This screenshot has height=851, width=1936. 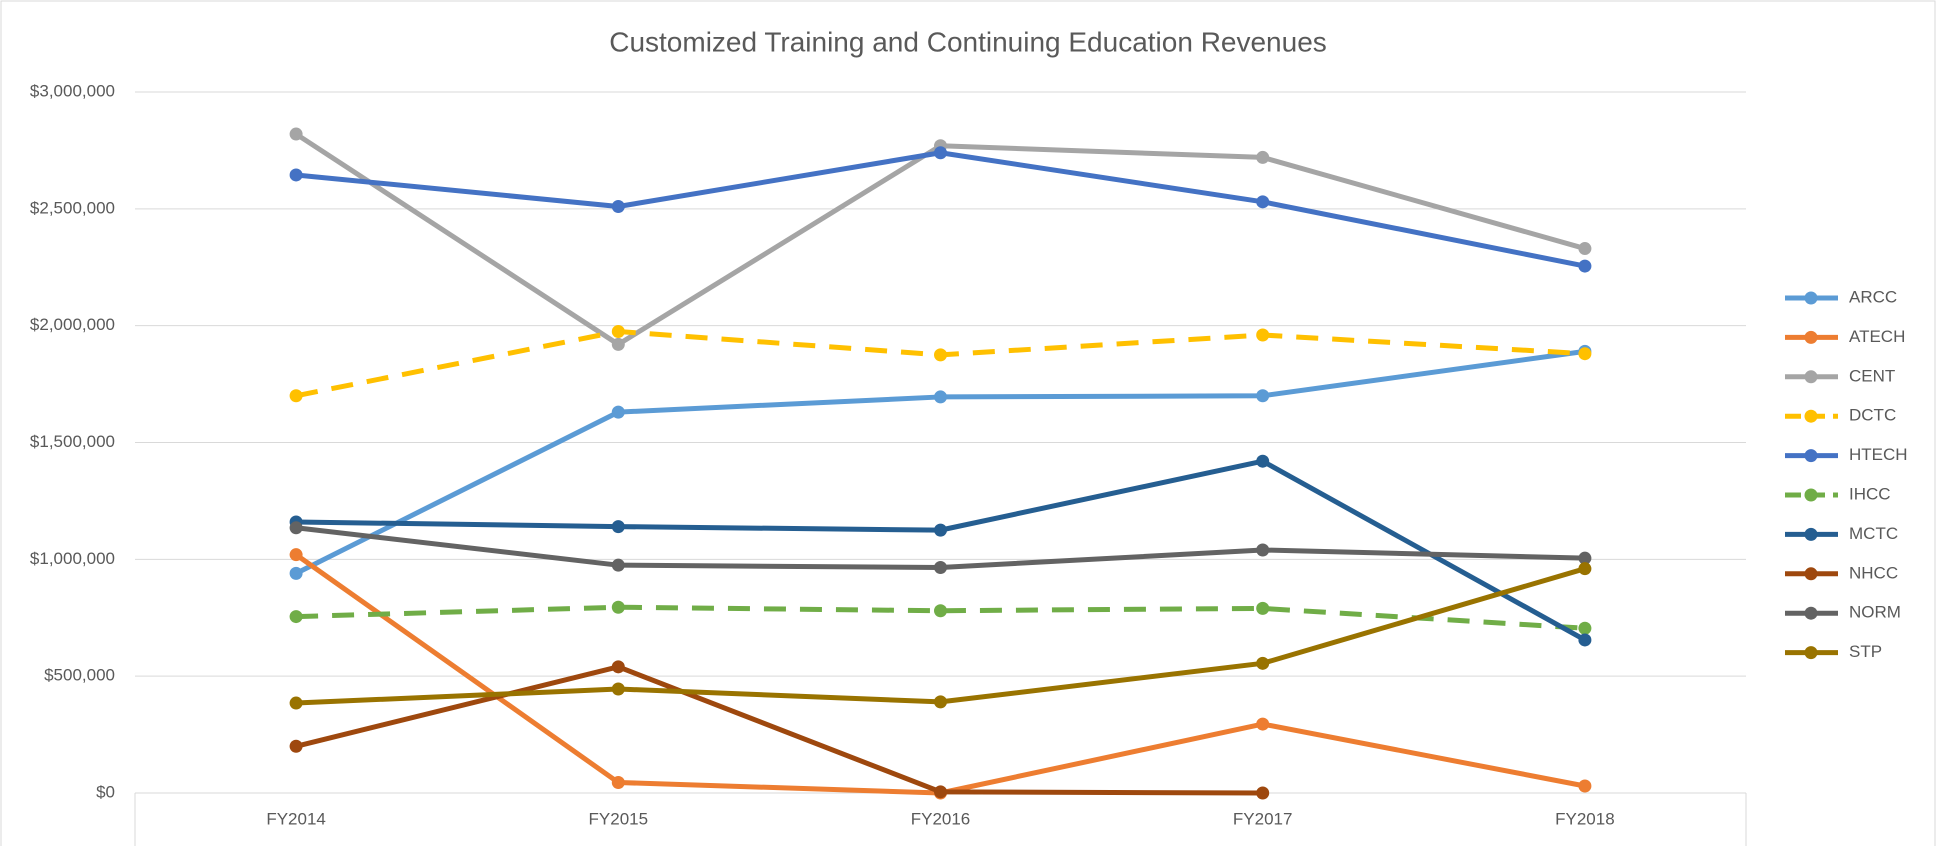 What do you see at coordinates (79, 675) in the screenshot?
I see `y-tick-label: $500,000` at bounding box center [79, 675].